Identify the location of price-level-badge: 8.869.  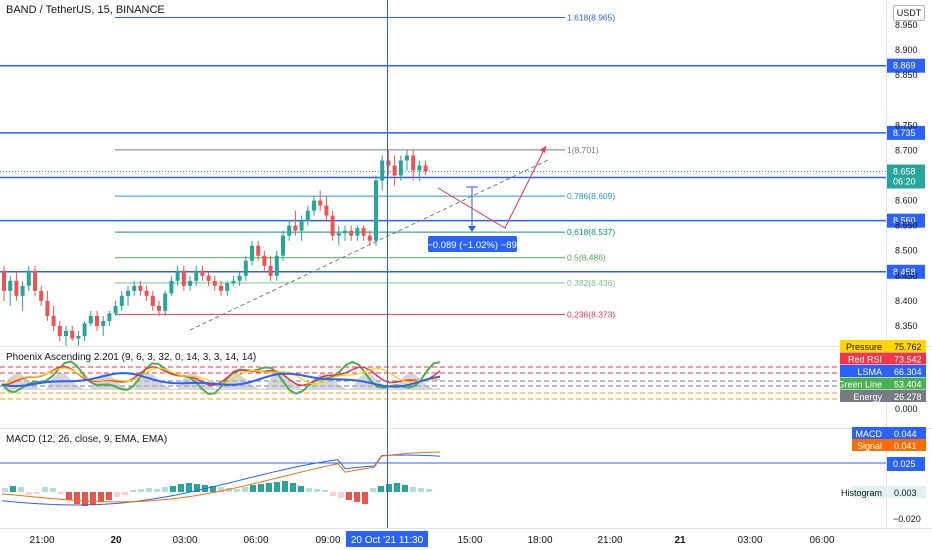
(904, 66).